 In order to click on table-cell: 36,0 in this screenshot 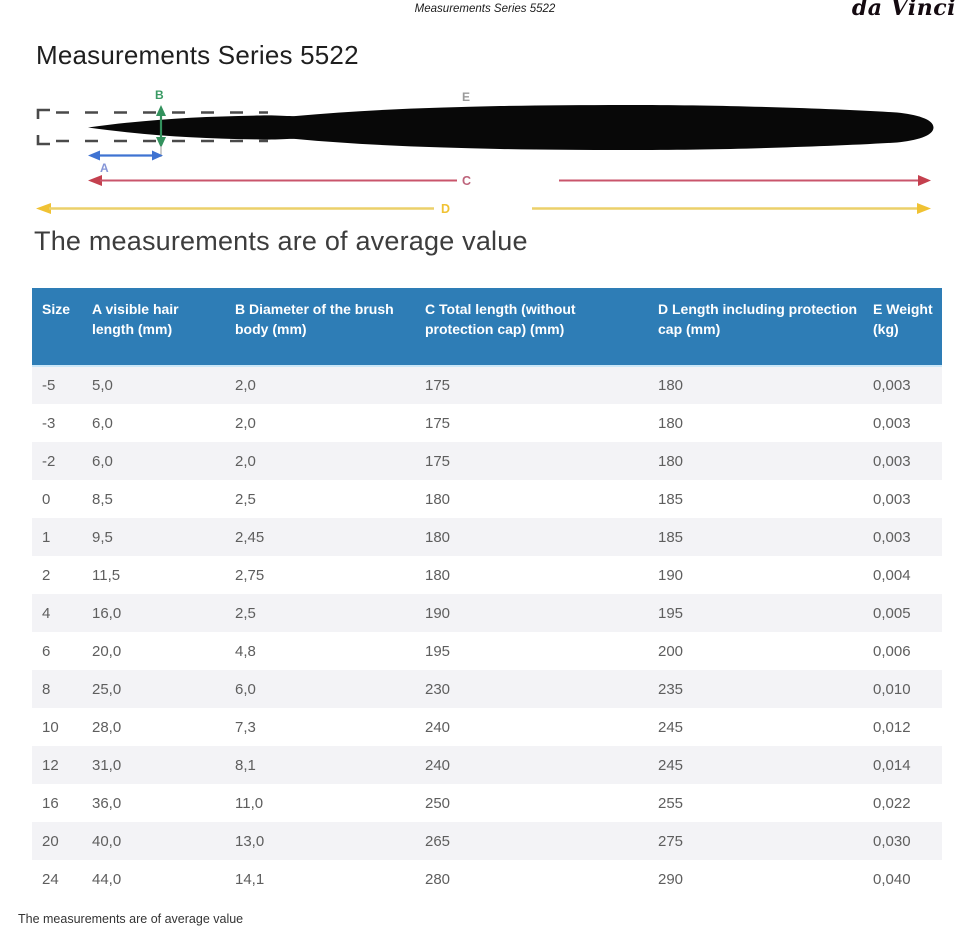, I will do `click(107, 803)`.